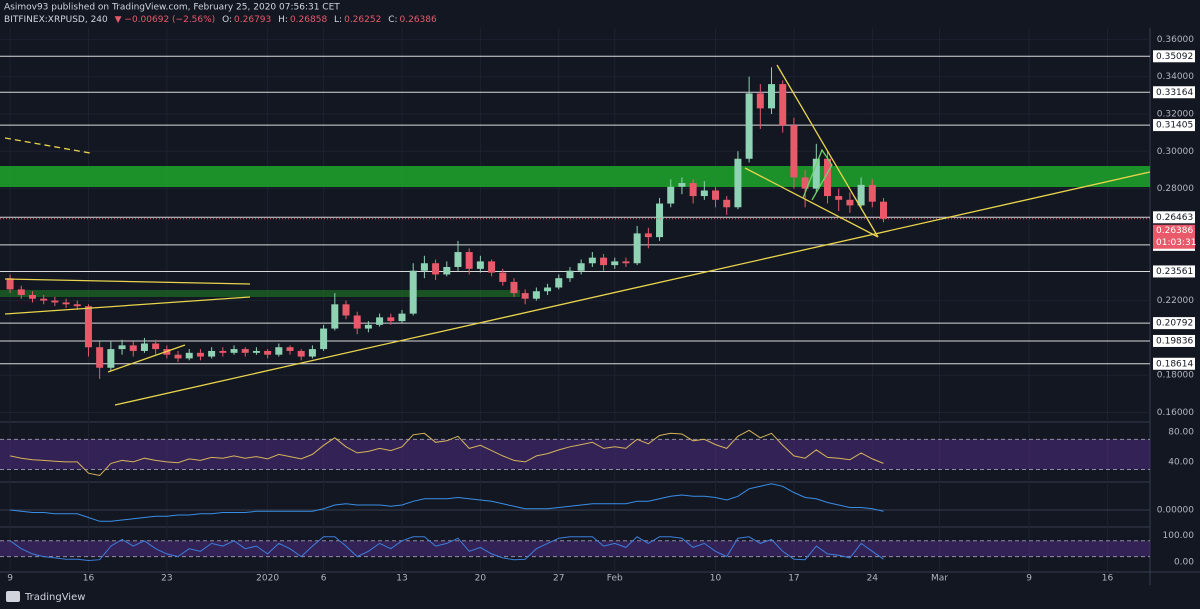  Describe the element at coordinates (56, 20) in the screenshot. I see `symbol: BITFINEX:XRPUSD, 240` at that location.